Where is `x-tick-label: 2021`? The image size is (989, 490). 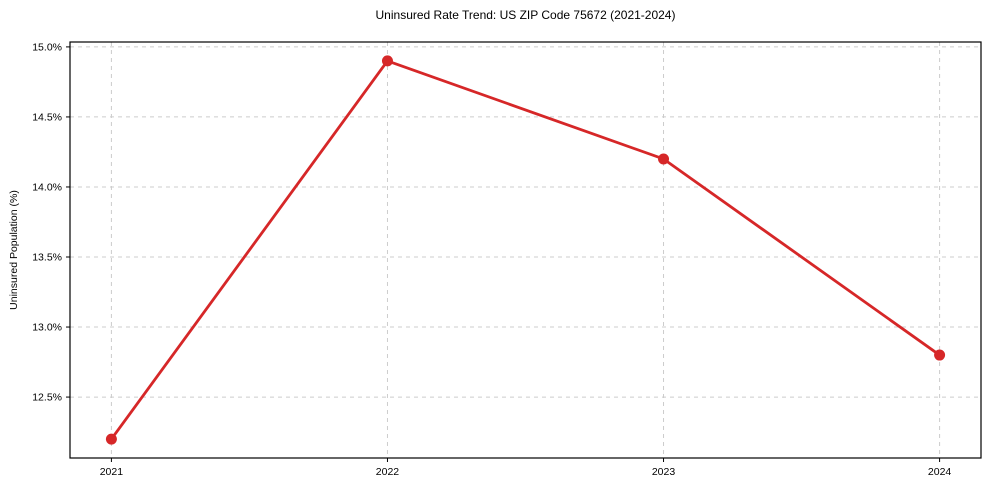 x-tick-label: 2021 is located at coordinates (112, 472).